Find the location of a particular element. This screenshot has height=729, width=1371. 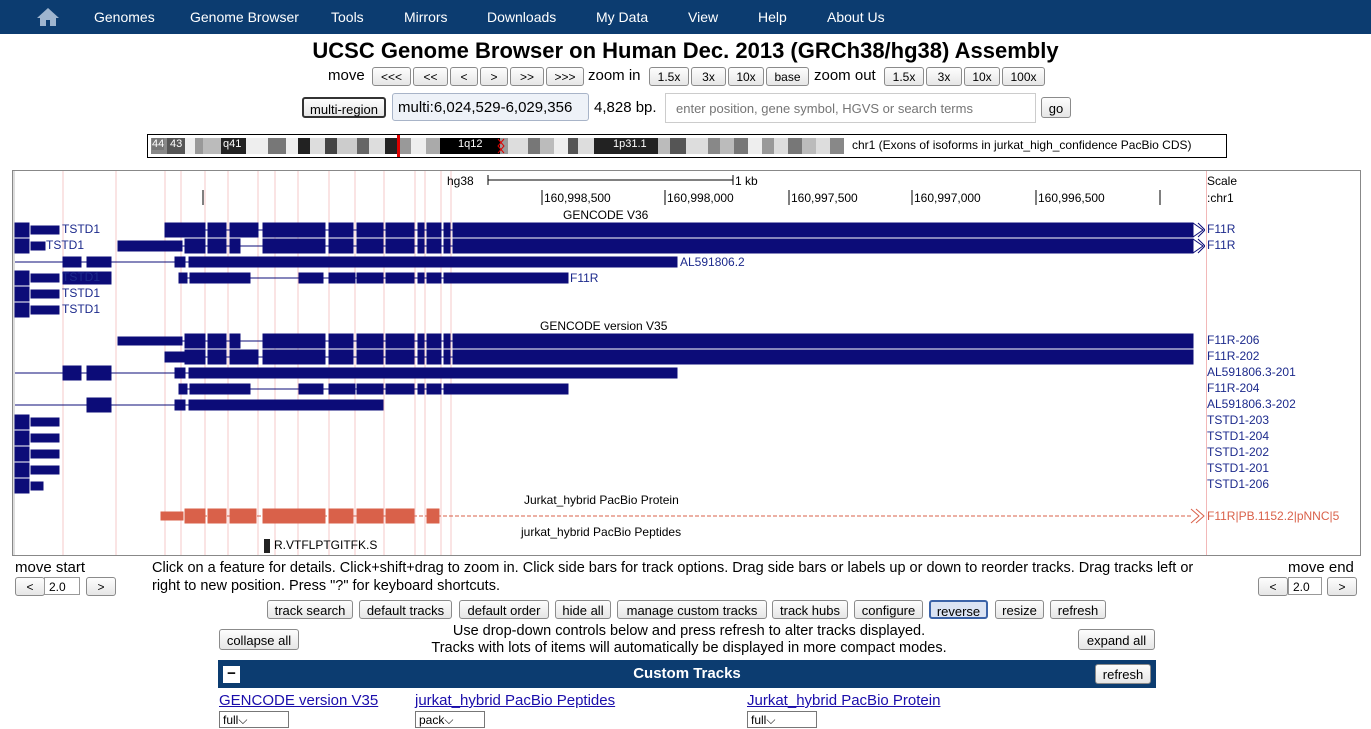

zoom-out-3x-button: 3x is located at coordinates (944, 76).